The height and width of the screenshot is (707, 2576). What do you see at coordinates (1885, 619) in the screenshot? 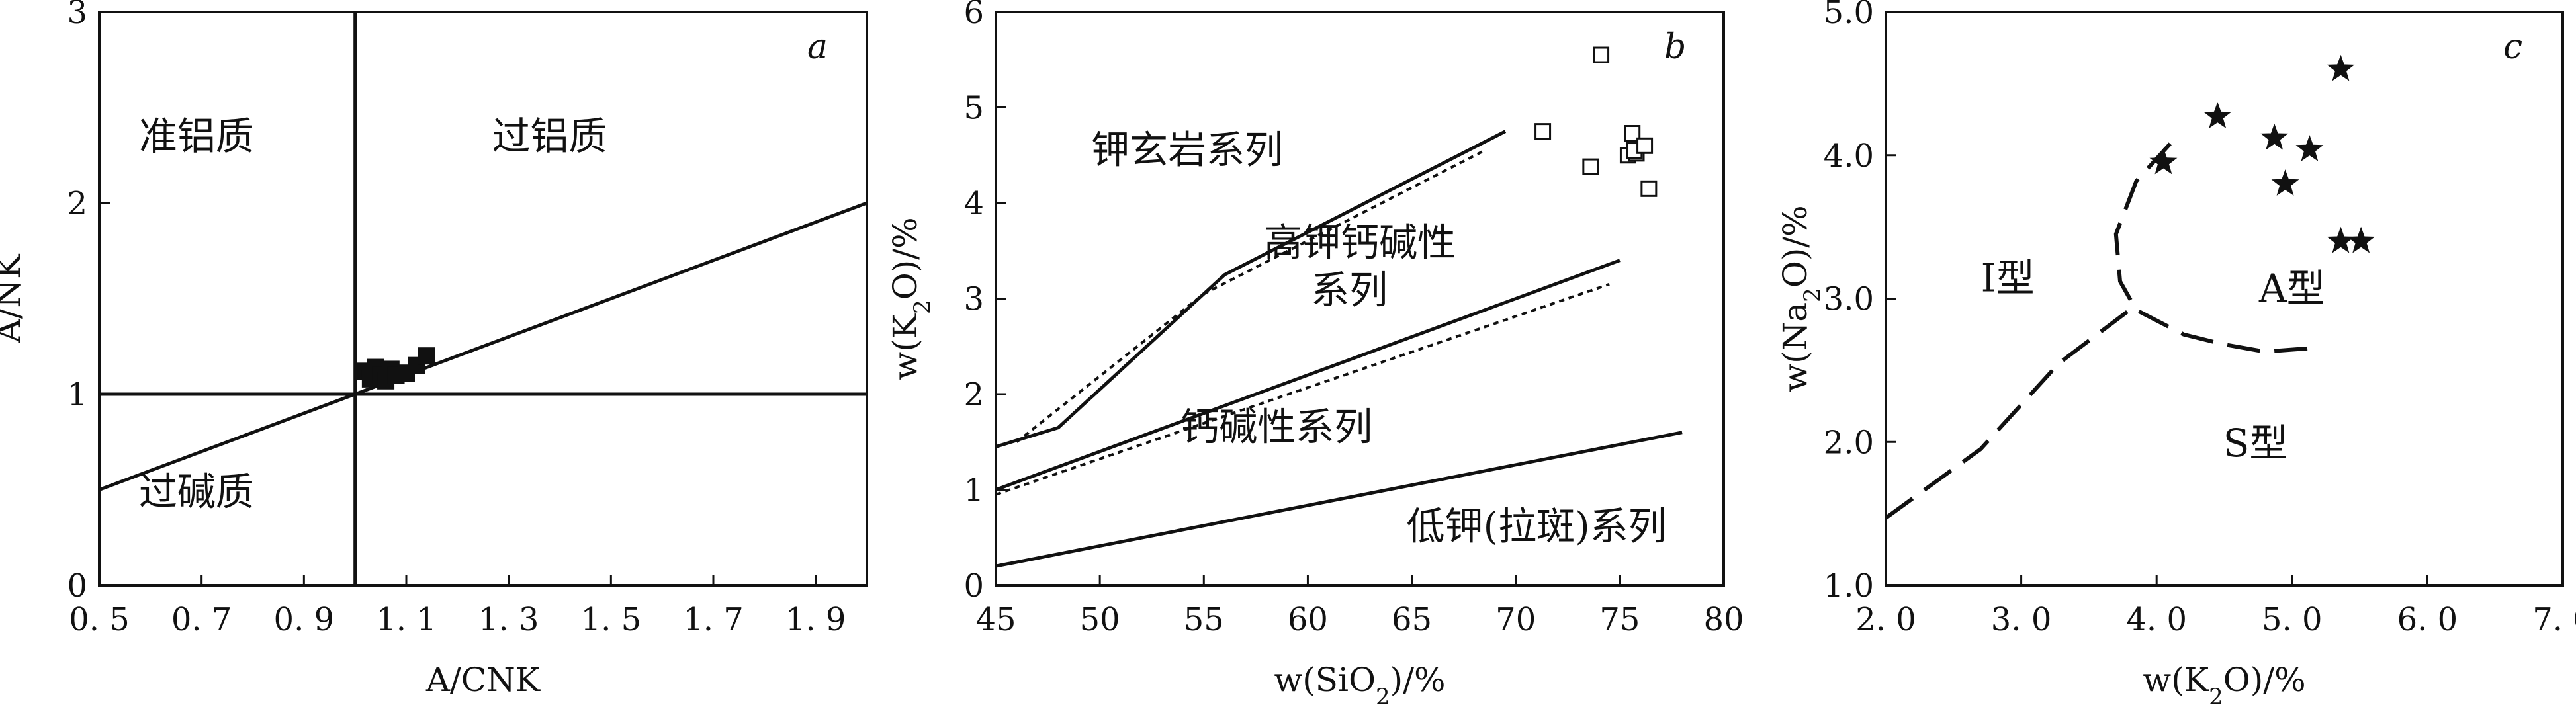
I see `x-tick-label: 2. 0` at bounding box center [1885, 619].